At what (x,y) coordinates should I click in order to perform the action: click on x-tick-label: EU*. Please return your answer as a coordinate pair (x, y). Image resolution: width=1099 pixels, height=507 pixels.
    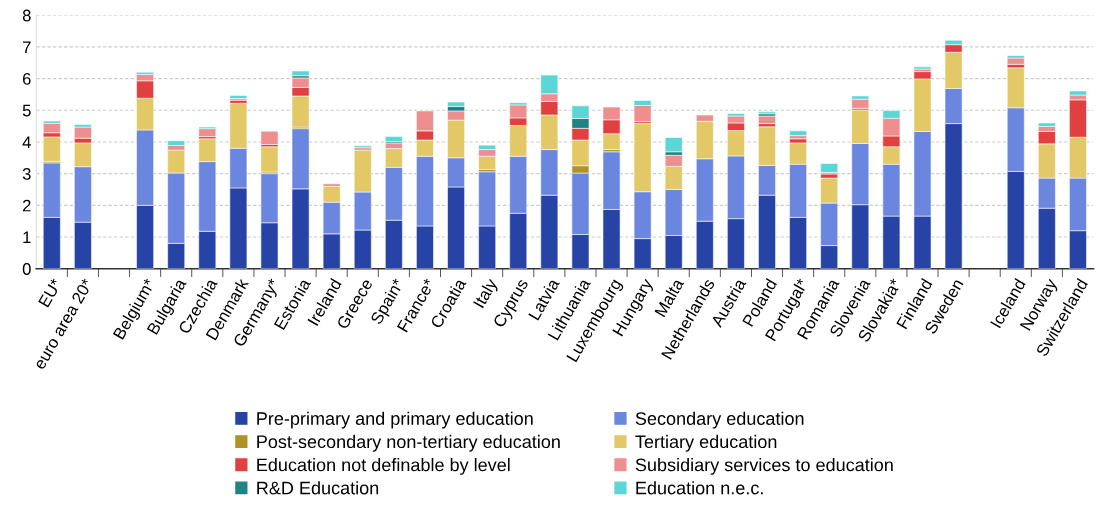
    Looking at the image, I should click on (50, 292).